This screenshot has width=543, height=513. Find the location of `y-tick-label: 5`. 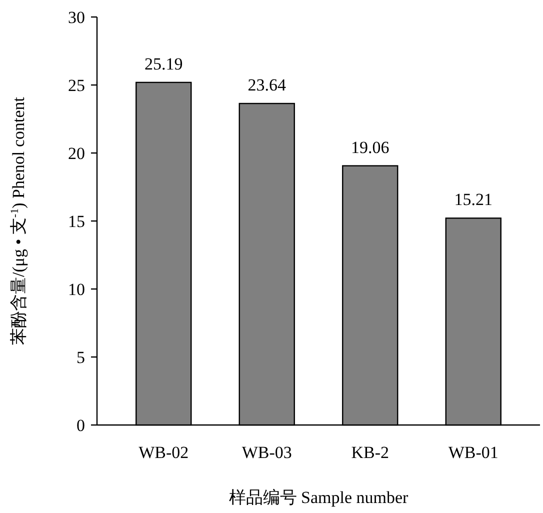

y-tick-label: 5 is located at coordinates (80, 357).